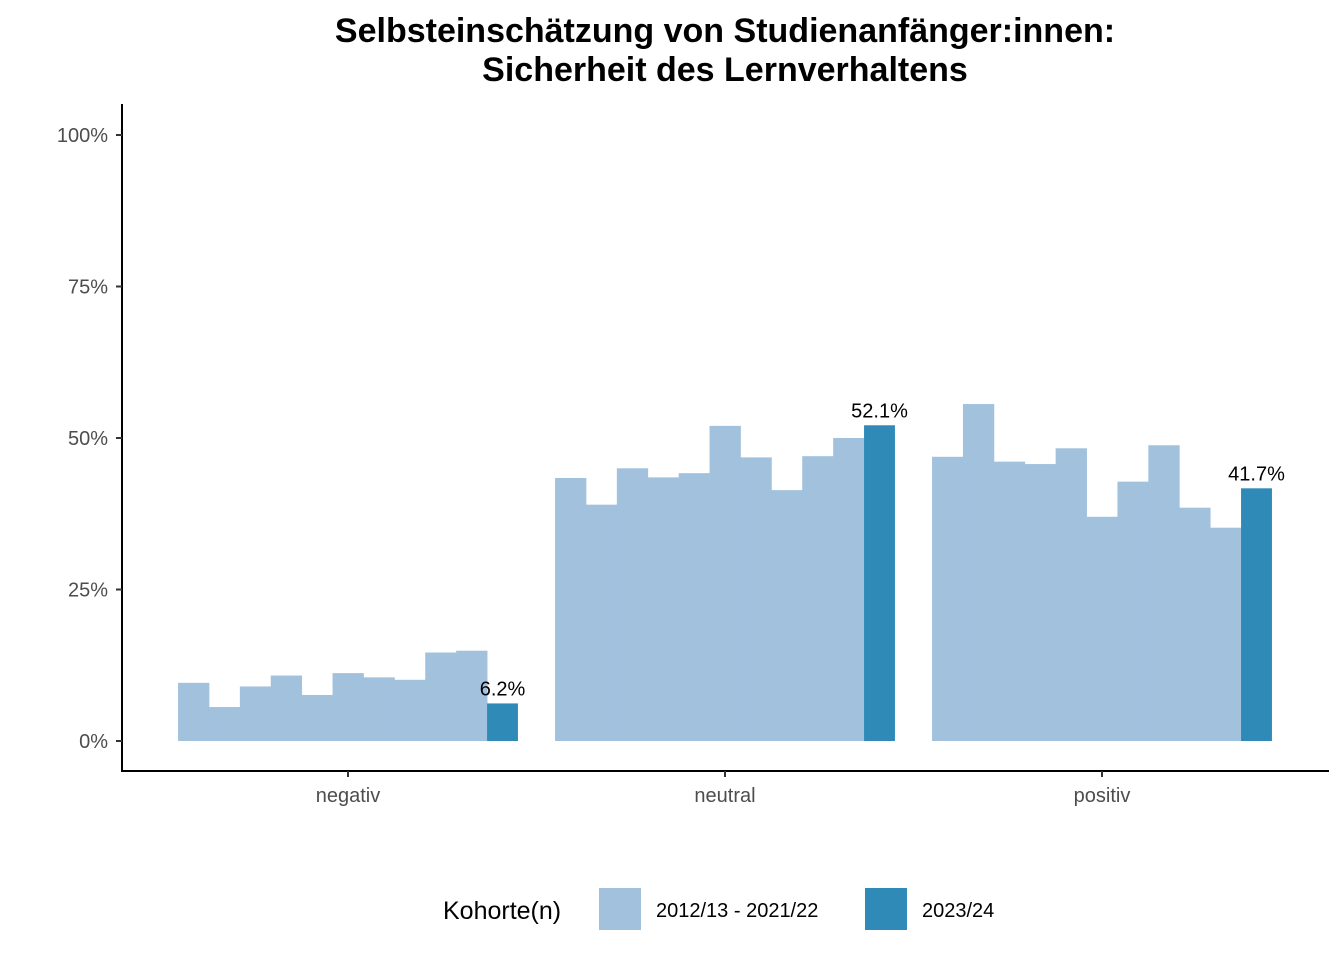 The width and height of the screenshot is (1344, 960). I want to click on y-tick-label: 25%, so click(88, 591).